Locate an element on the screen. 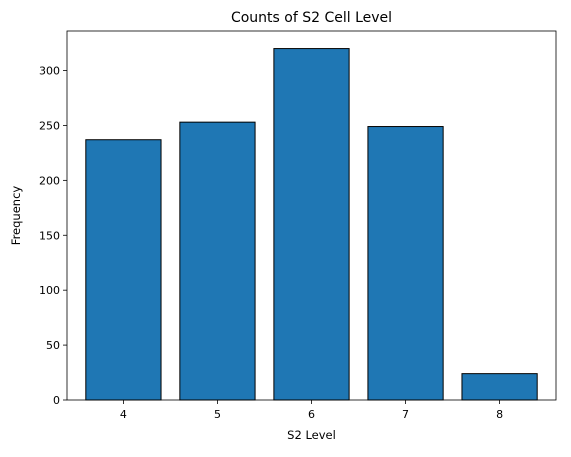  y-tick-label: 0 is located at coordinates (56, 400).